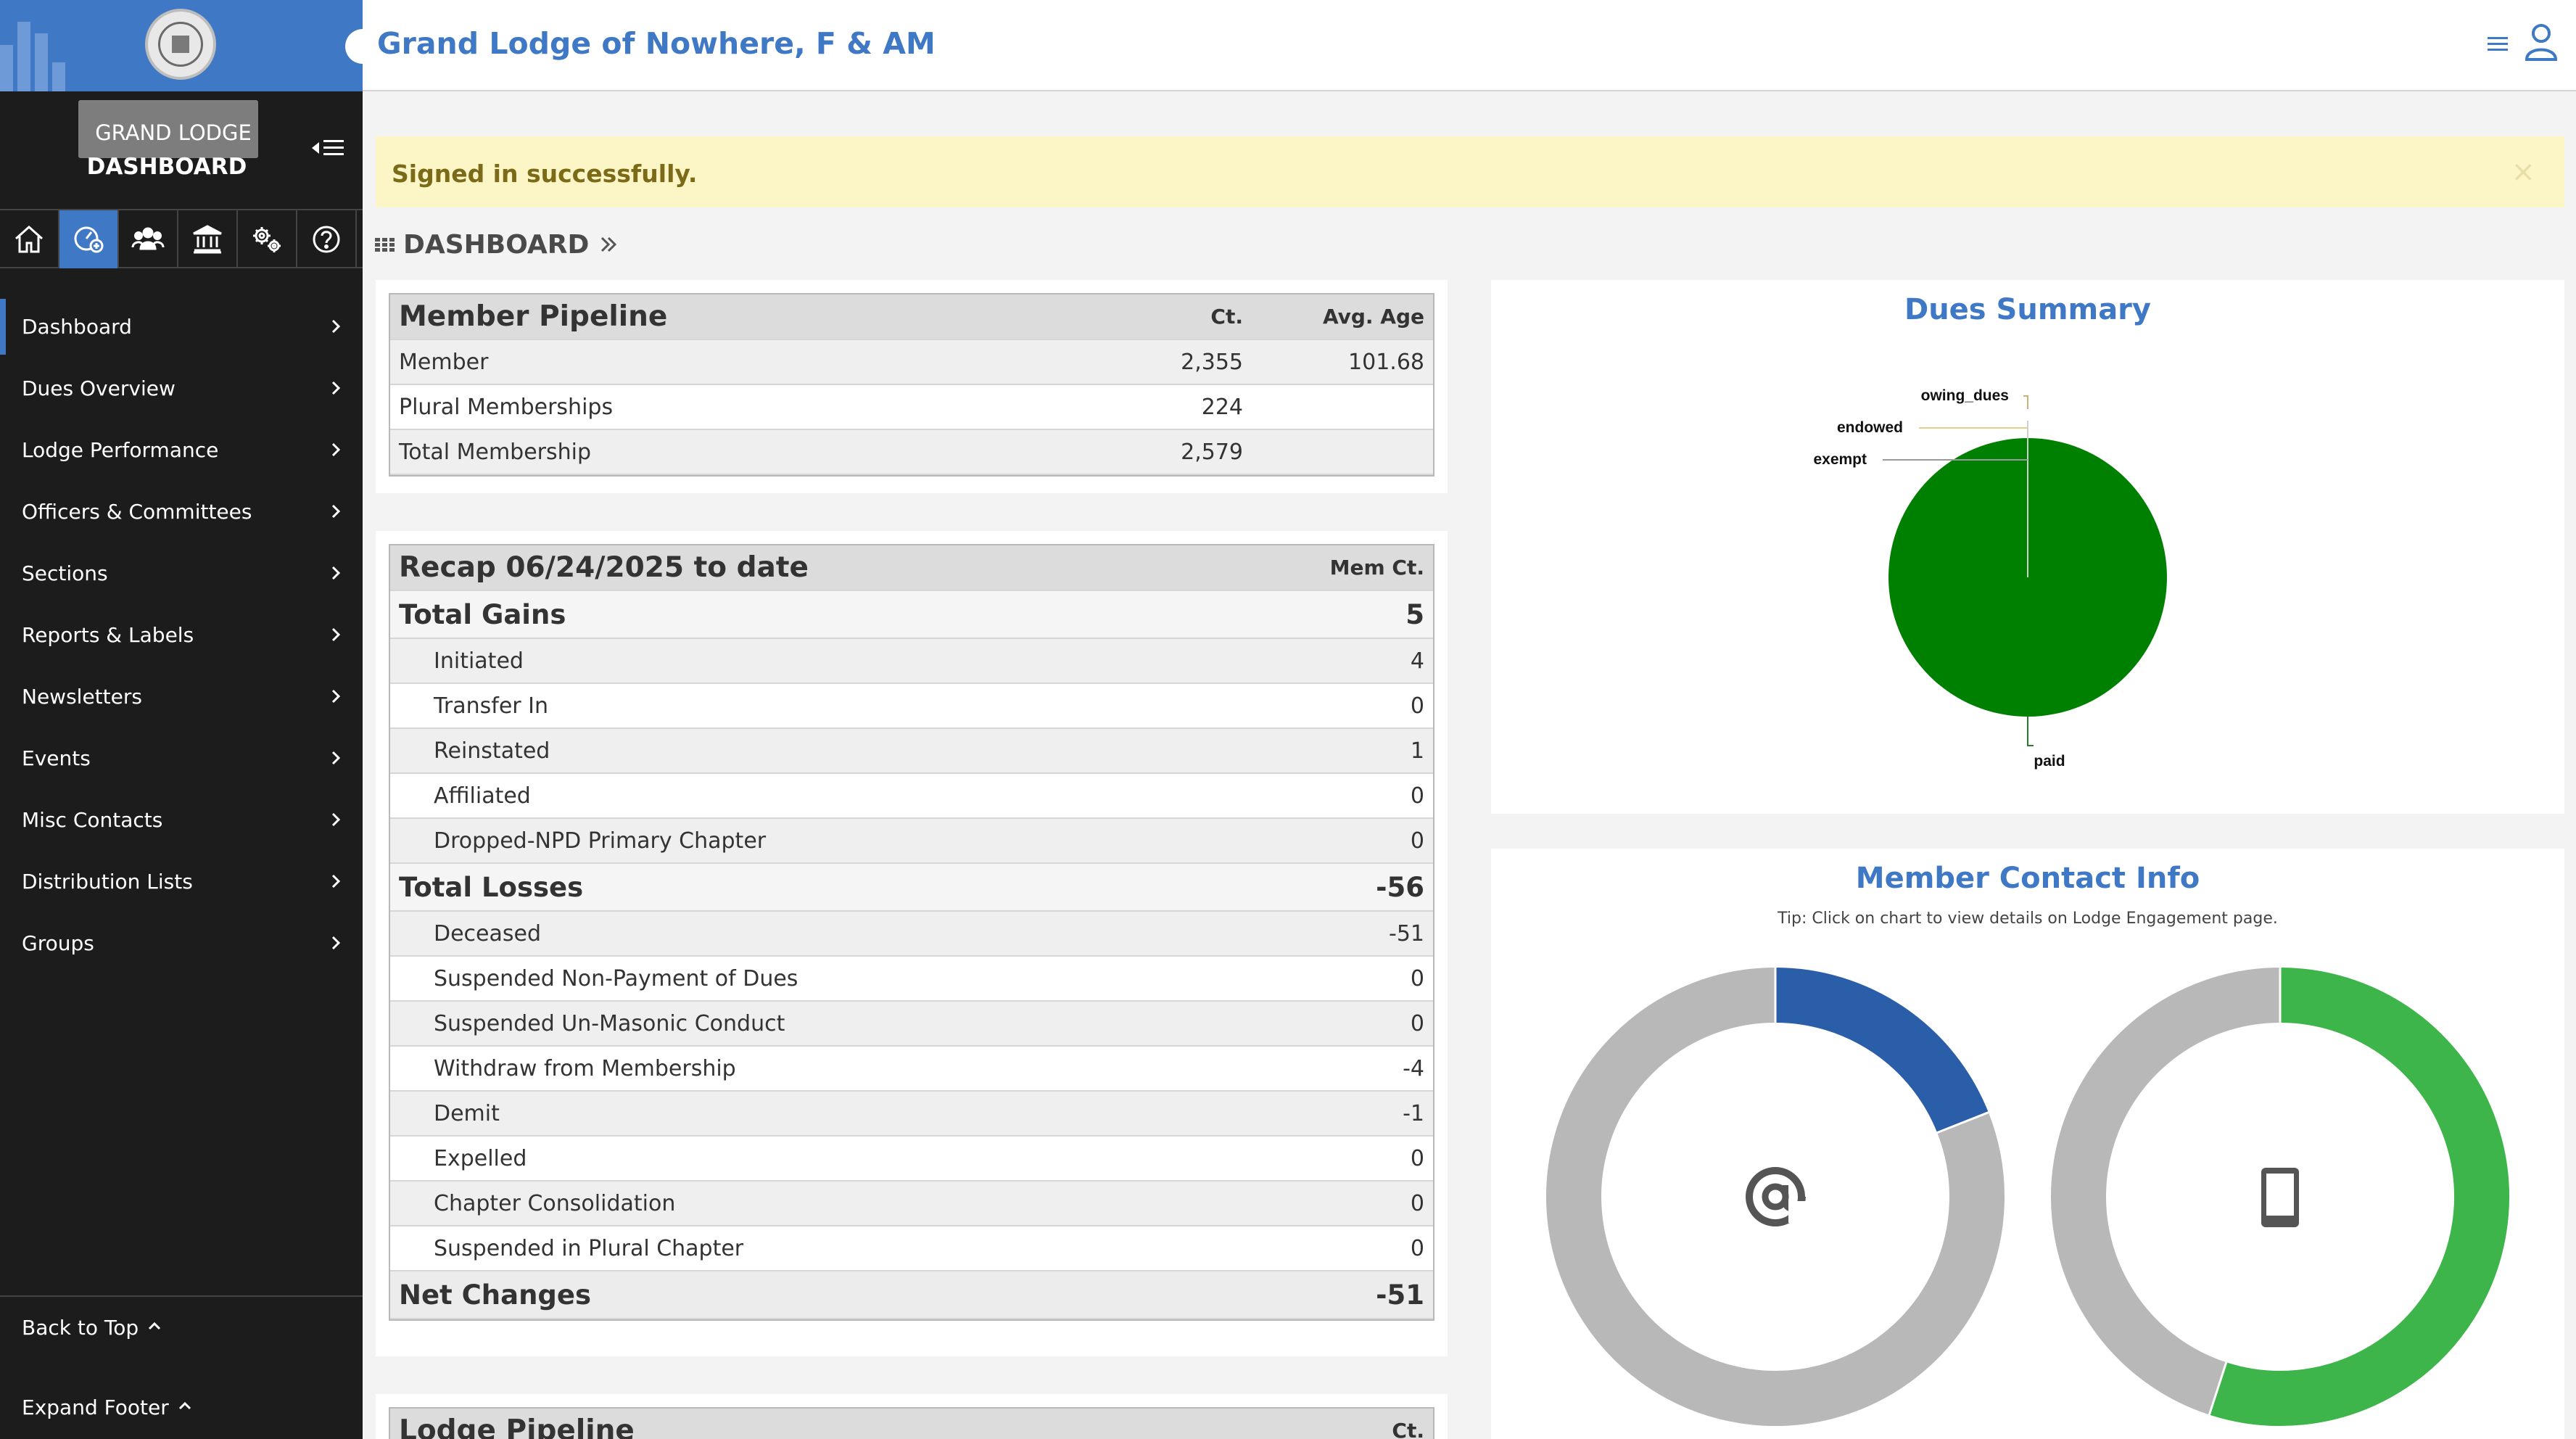 The height and width of the screenshot is (1439, 2576). I want to click on row-label: Dropped-NPD Primary Chapter, so click(802, 841).